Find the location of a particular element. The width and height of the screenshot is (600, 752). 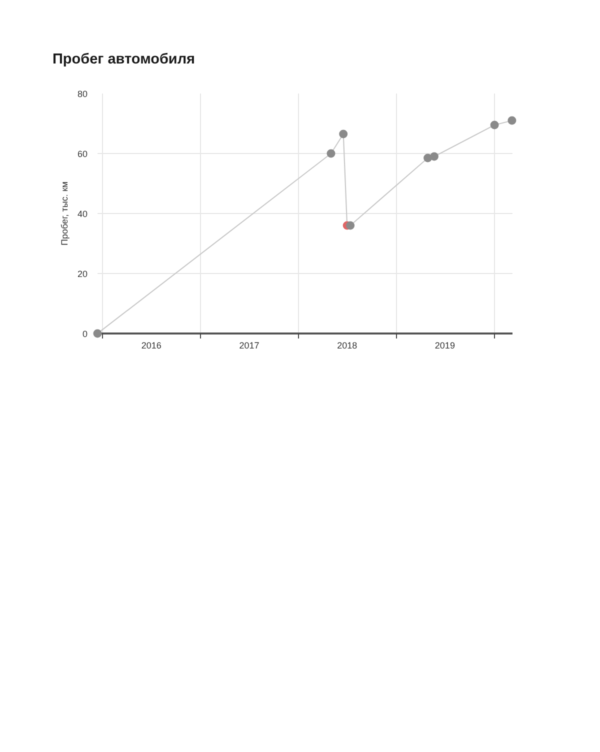

y-tick-label: 40 is located at coordinates (82, 214).